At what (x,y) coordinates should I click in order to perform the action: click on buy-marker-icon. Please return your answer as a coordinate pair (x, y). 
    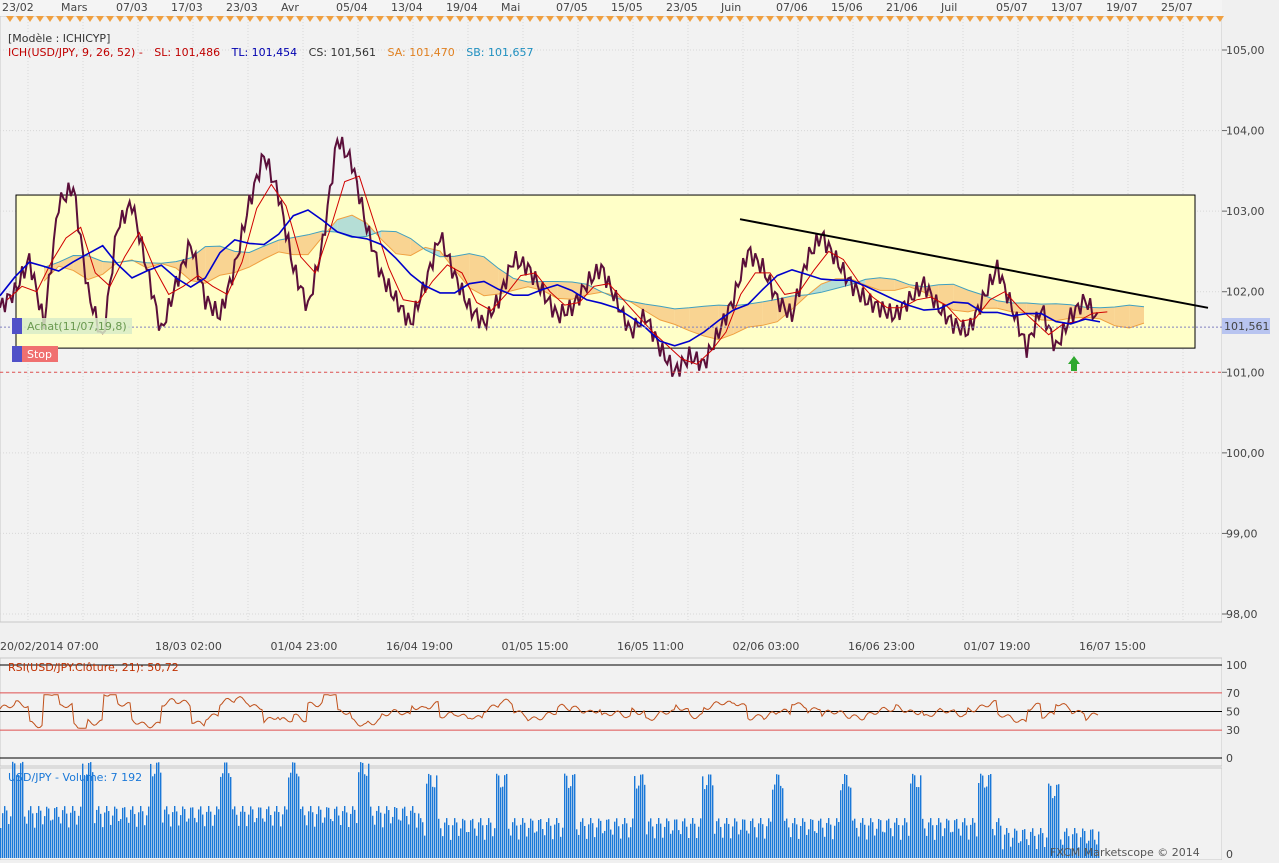
    Looking at the image, I should click on (17, 326).